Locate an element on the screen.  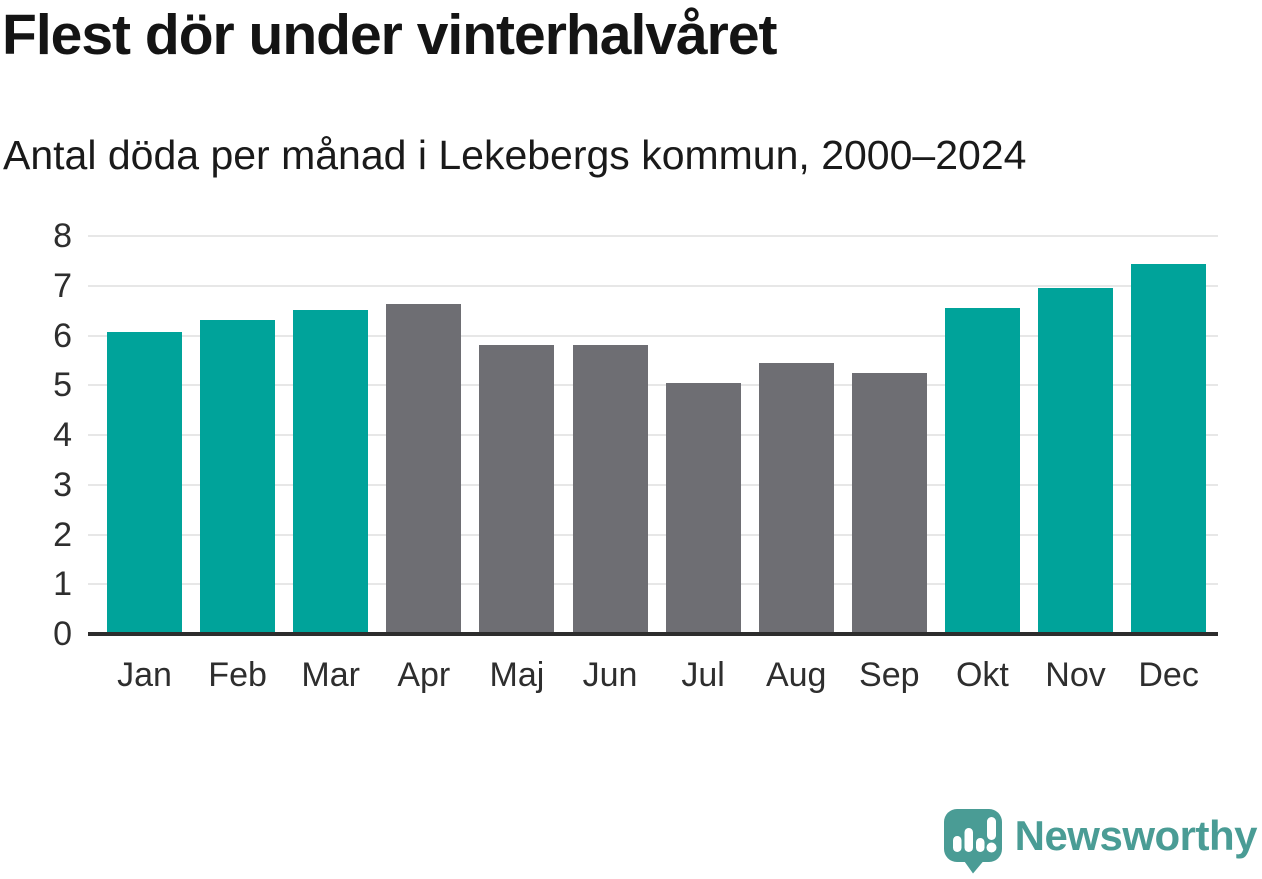
y-tick-label-6: 6 is located at coordinates (62, 335).